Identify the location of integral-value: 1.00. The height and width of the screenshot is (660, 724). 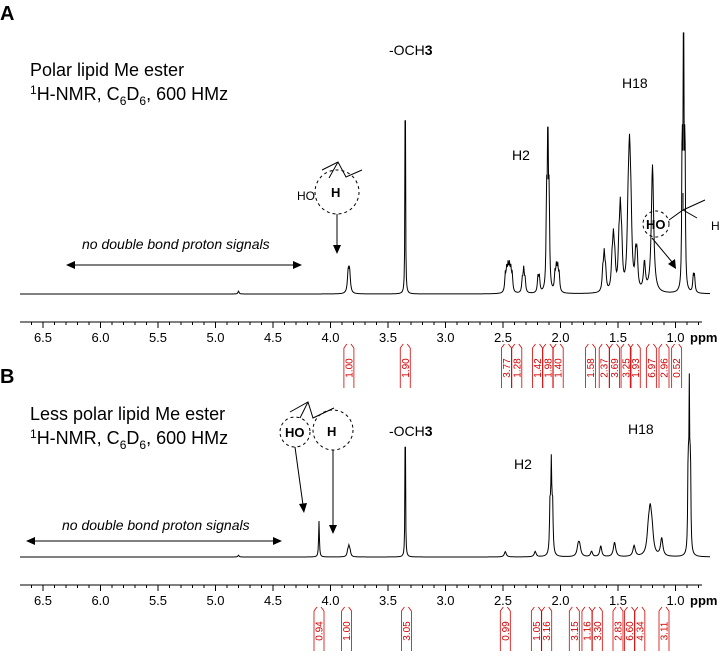
(349, 368).